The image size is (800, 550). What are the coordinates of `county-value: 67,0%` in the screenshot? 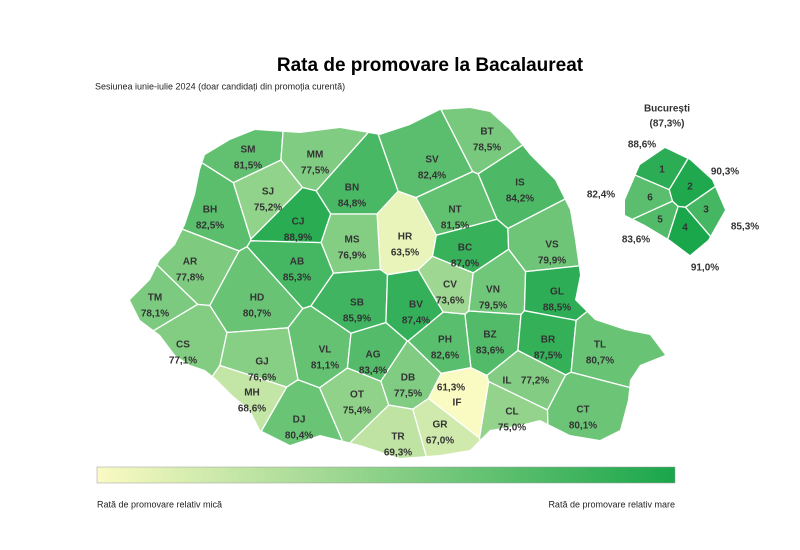 It's located at (440, 441).